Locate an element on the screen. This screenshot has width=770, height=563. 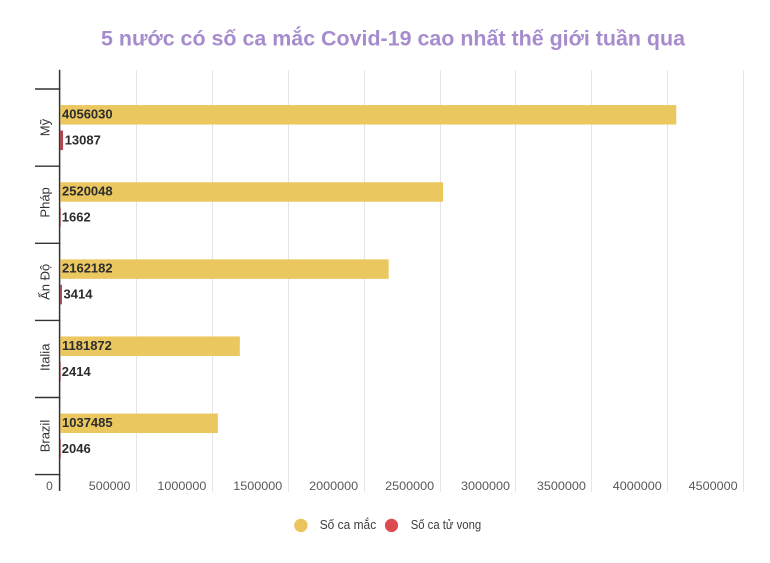
svg-text: 3414 is located at coordinates (79, 293).